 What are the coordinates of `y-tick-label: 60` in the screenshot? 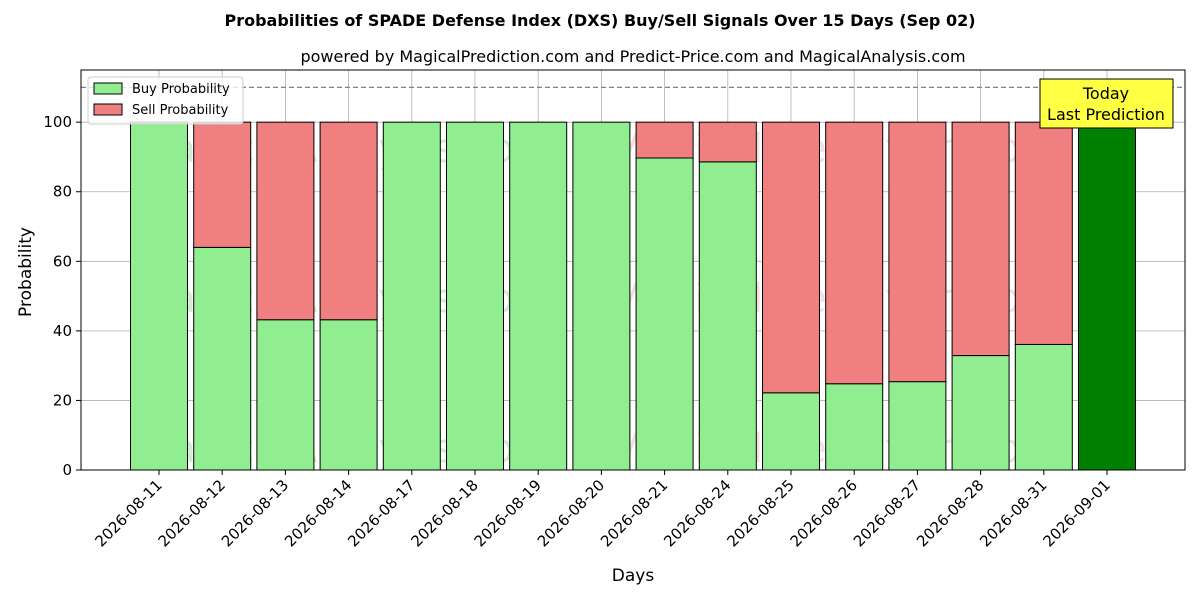 It's located at (62, 261).